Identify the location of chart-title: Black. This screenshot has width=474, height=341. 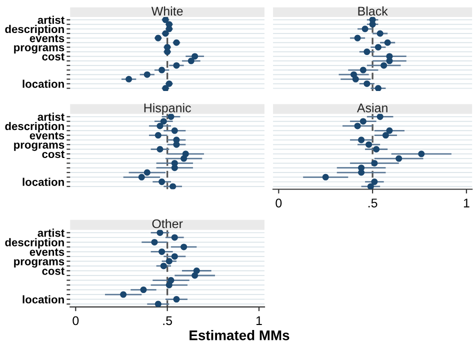
(373, 11).